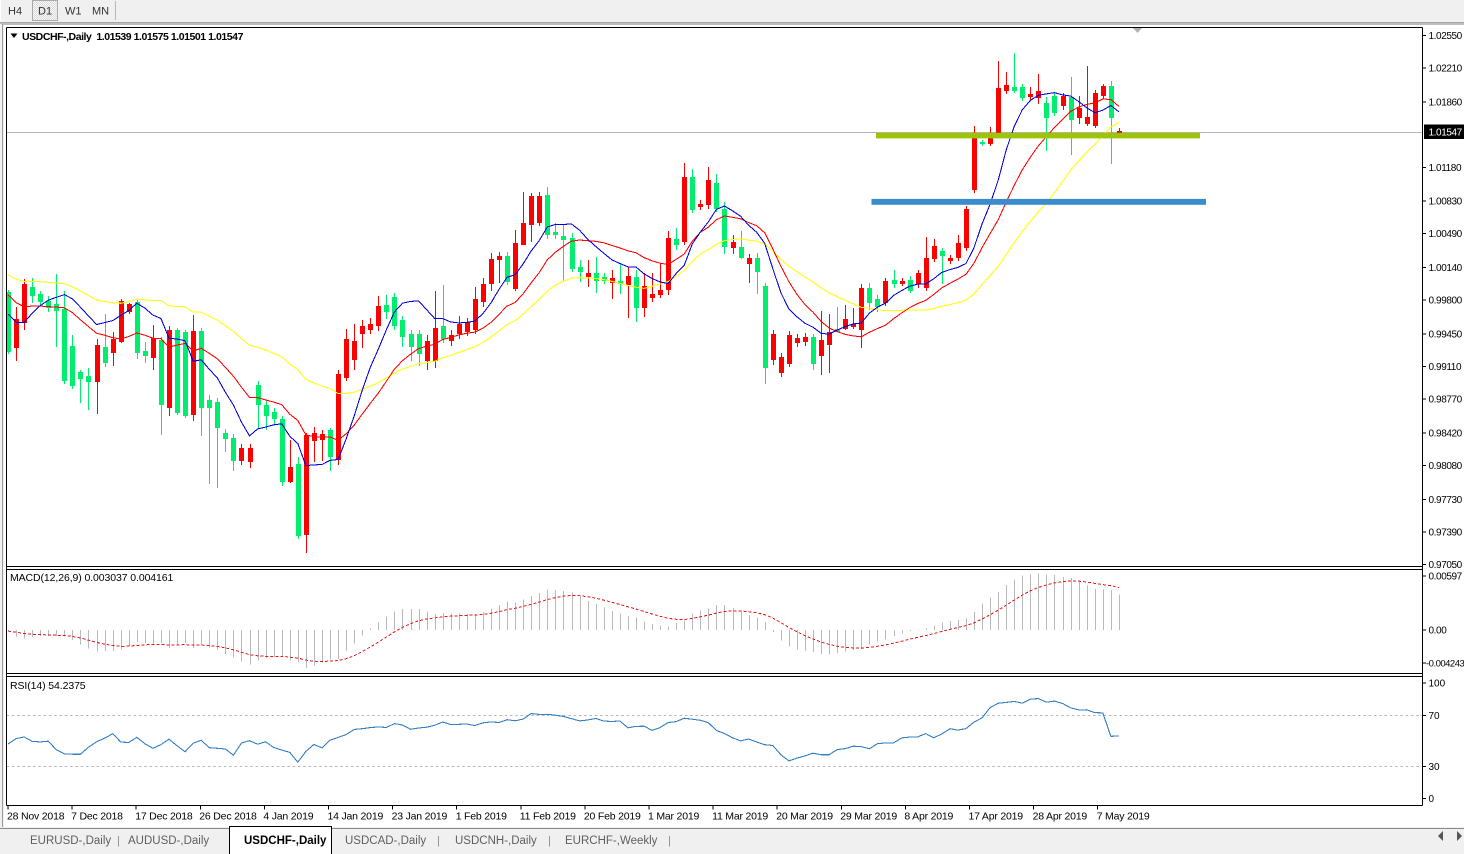 Image resolution: width=1464 pixels, height=854 pixels. Describe the element at coordinates (1445, 664) in the screenshot. I see `svg-text: -0.004243` at that location.